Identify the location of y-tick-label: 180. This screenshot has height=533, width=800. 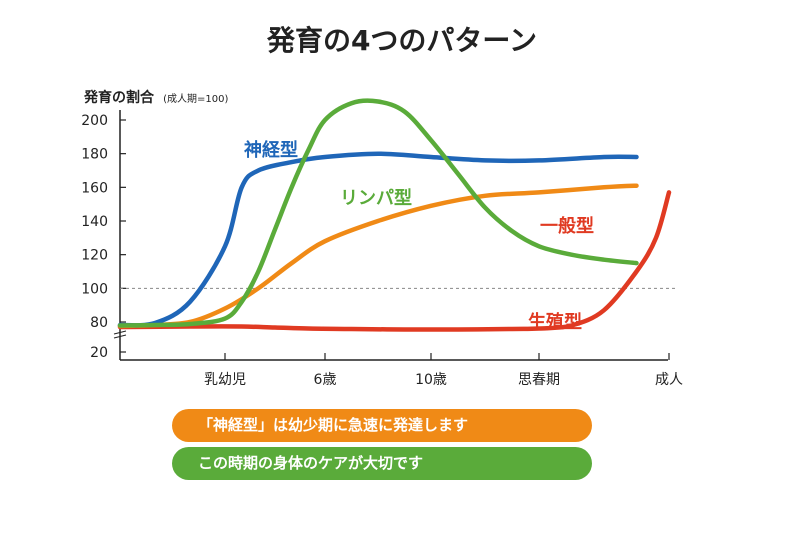
(94, 155).